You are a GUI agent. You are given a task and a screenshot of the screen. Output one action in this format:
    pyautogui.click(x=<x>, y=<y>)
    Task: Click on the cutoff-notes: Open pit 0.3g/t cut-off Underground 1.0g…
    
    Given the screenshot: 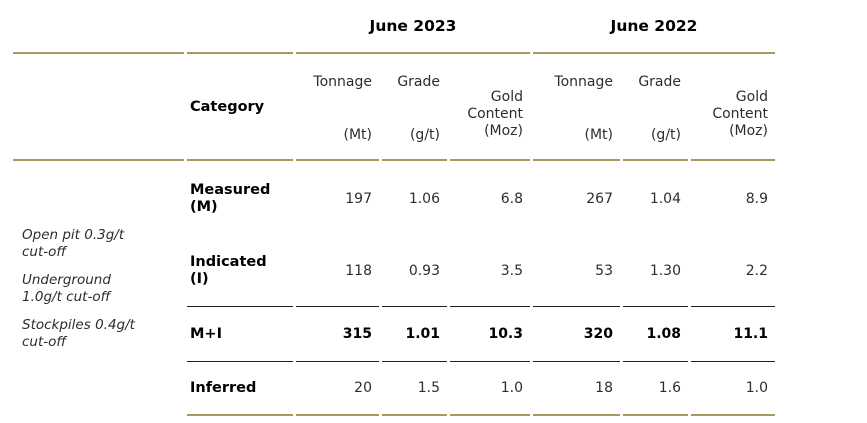 What is the action you would take?
    pyautogui.click(x=98, y=288)
    